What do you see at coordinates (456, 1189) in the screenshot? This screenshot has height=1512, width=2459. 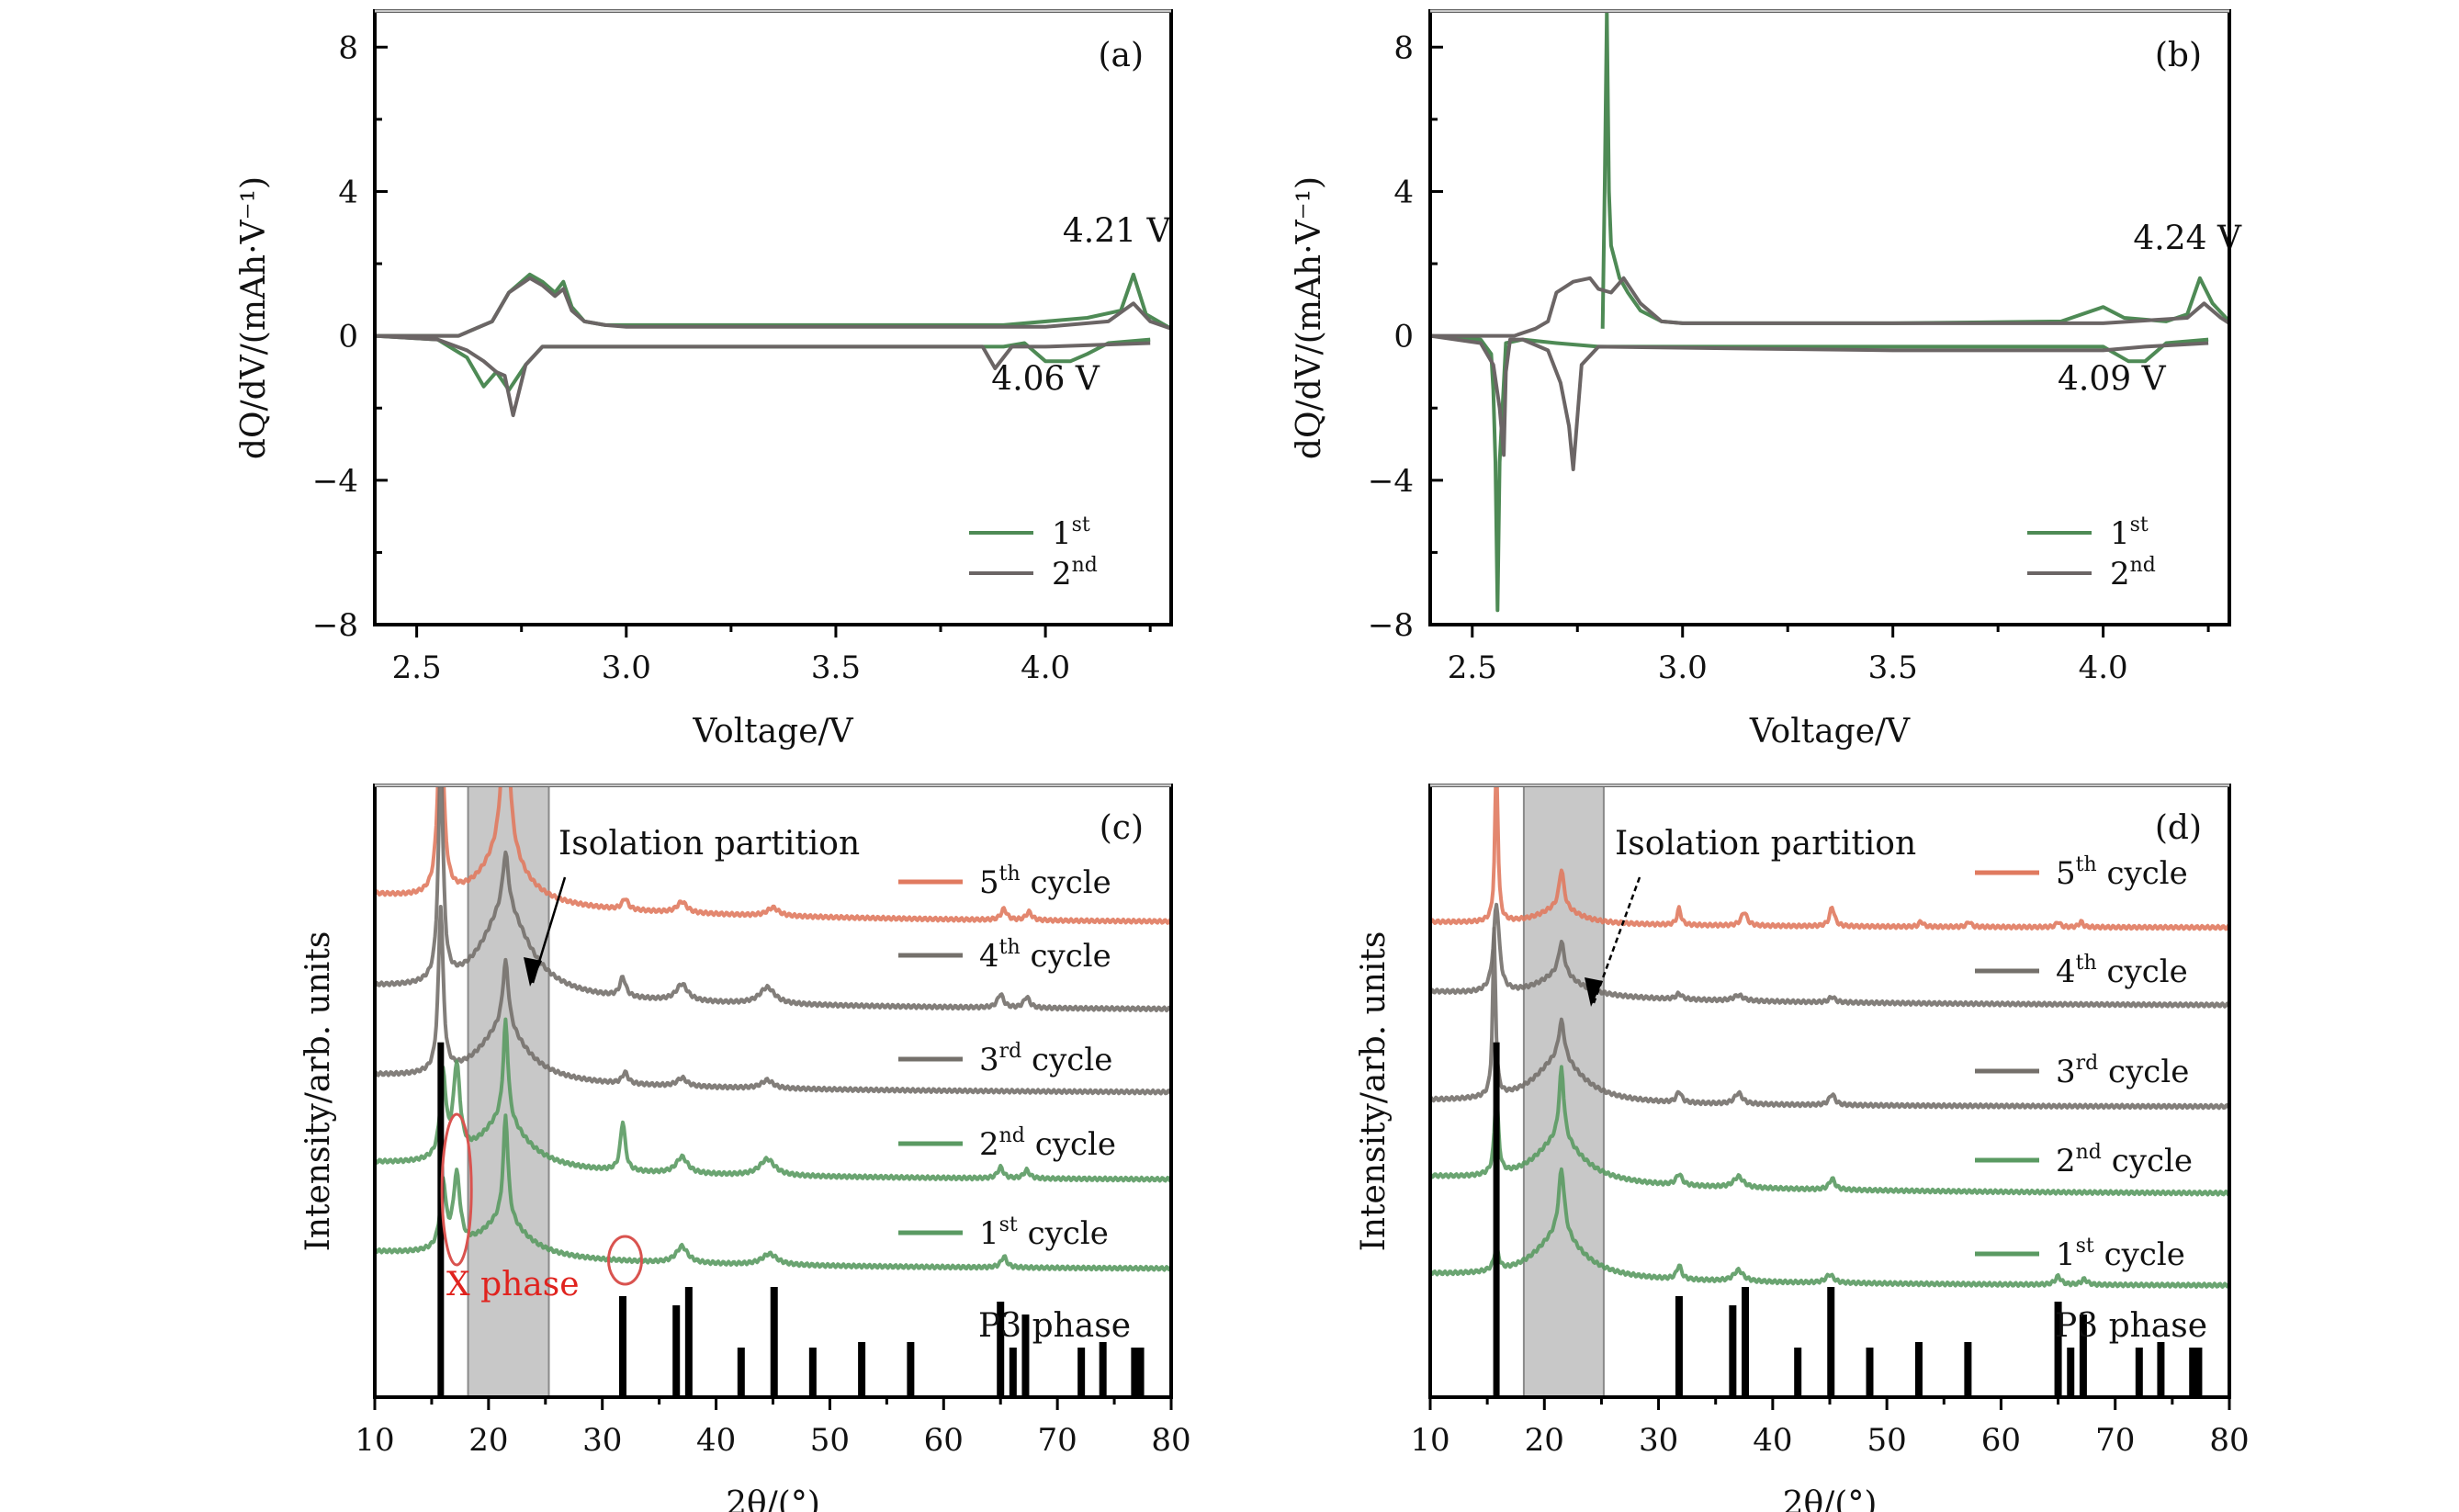 I see `x-phase-circle` at bounding box center [456, 1189].